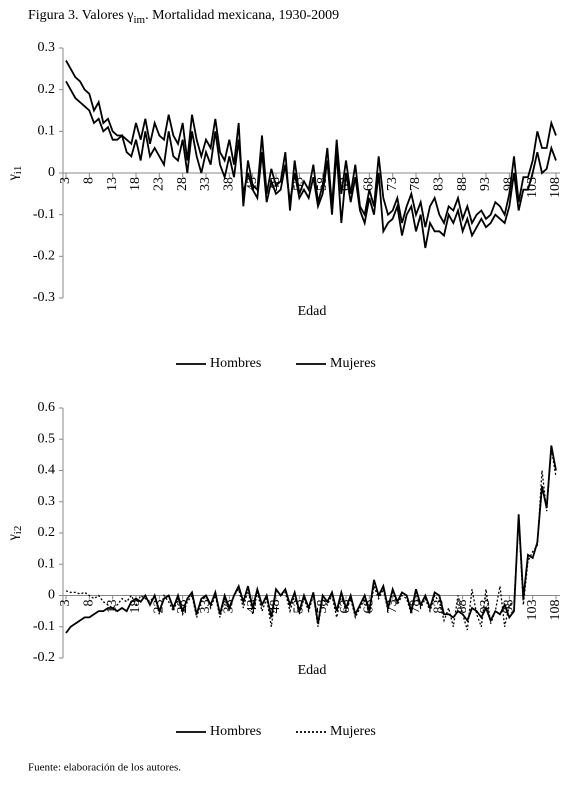 Image resolution: width=584 pixels, height=789 pixels. I want to click on y-axis-label: γi1, so click(14, 174).